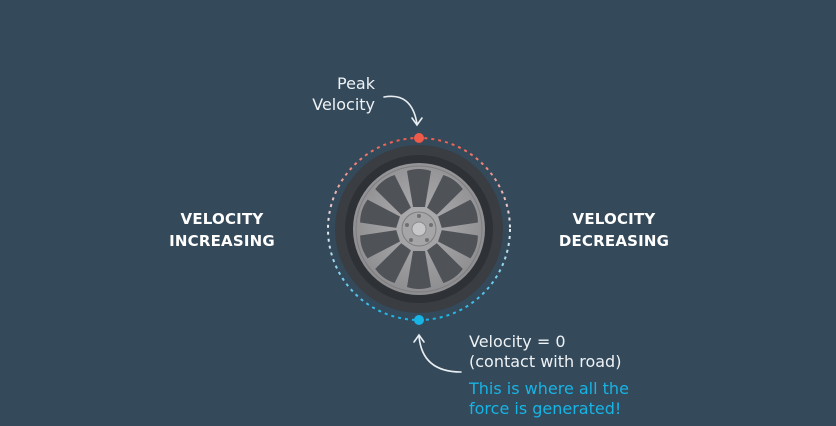  Describe the element at coordinates (419, 138) in the screenshot. I see `peak-velocity-marker` at that location.